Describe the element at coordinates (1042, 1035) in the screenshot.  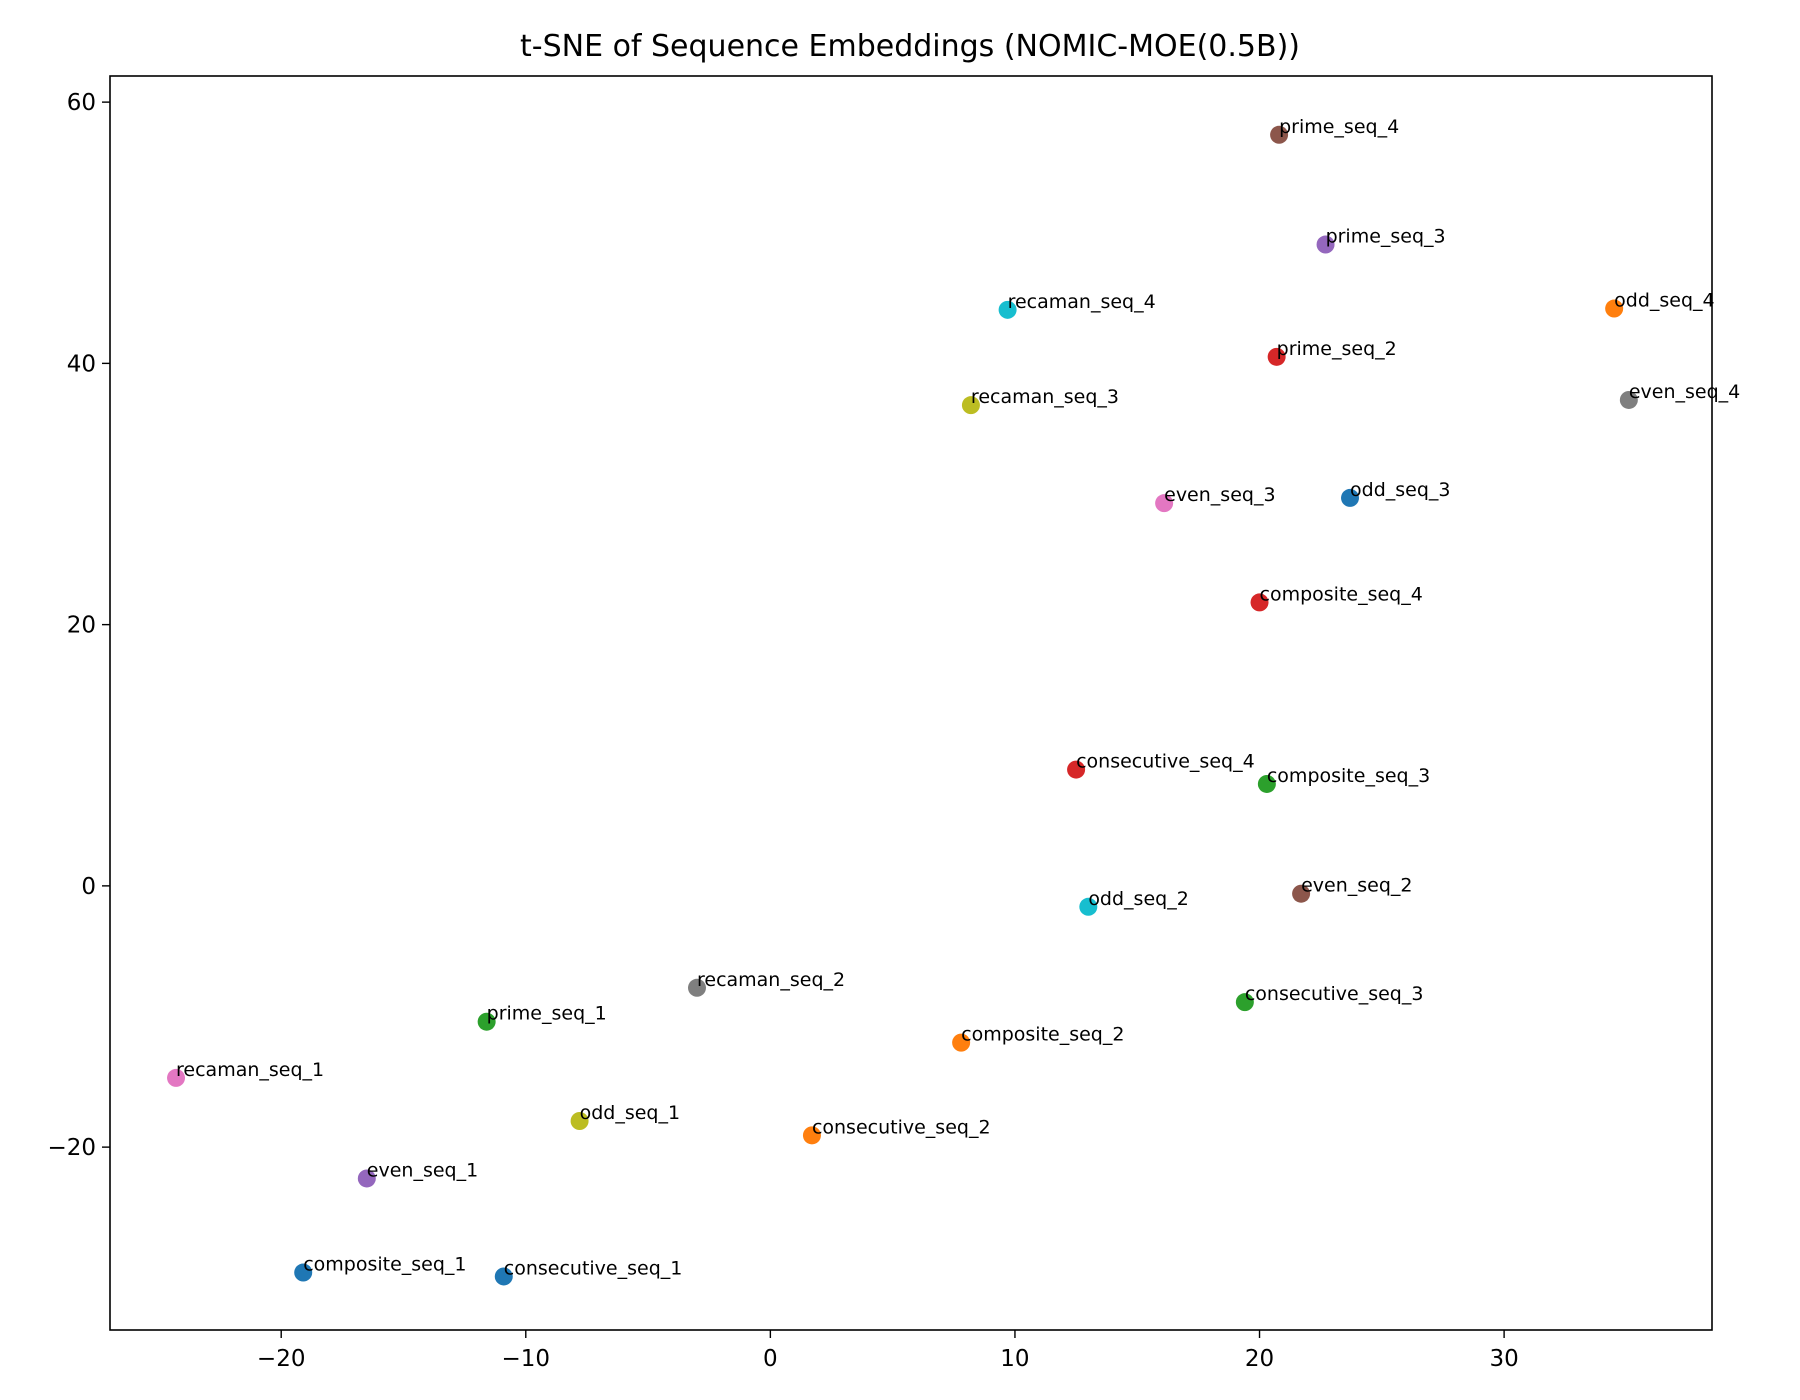
I see `point-label: composite_seq_2` at that location.